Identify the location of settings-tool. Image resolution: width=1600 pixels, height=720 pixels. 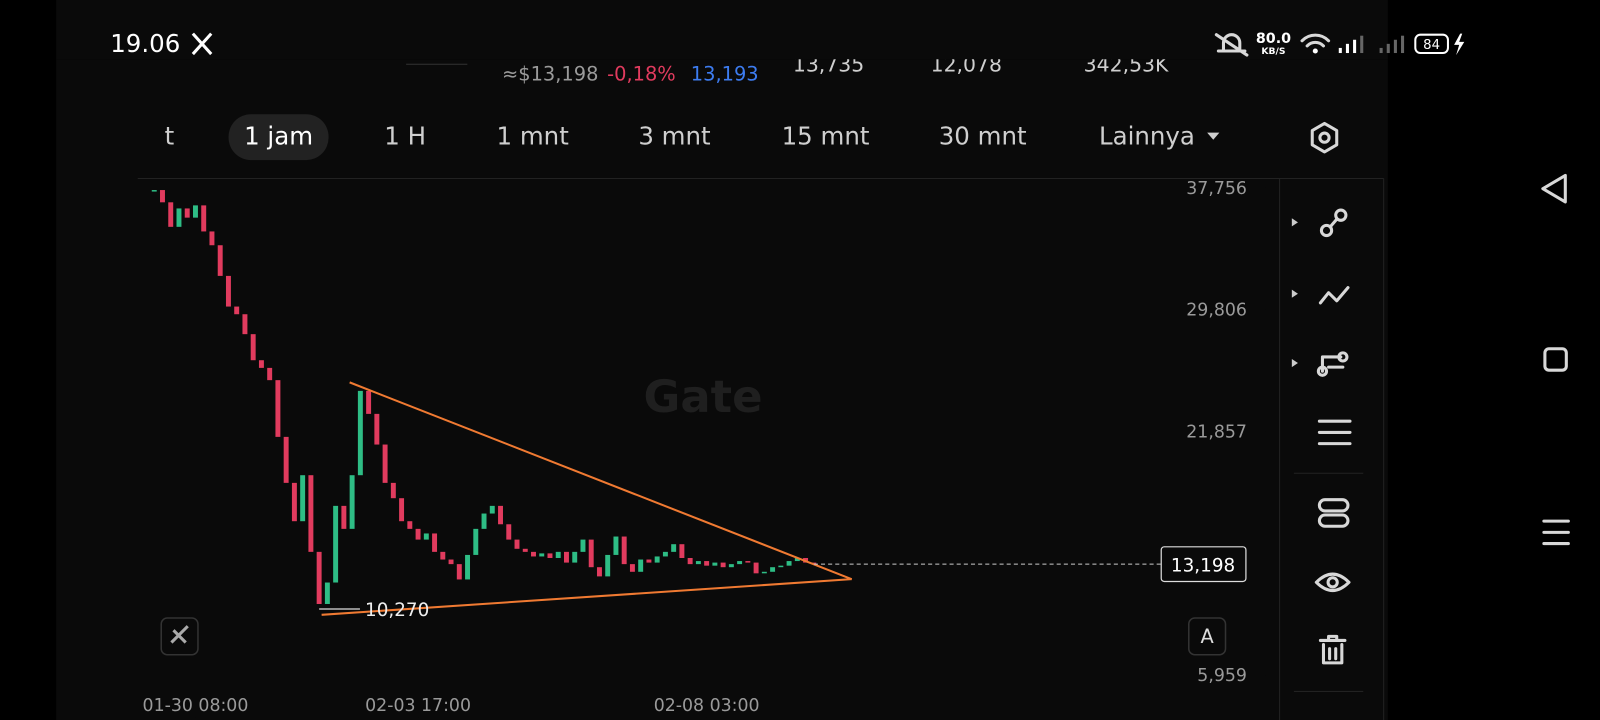
(1334, 432).